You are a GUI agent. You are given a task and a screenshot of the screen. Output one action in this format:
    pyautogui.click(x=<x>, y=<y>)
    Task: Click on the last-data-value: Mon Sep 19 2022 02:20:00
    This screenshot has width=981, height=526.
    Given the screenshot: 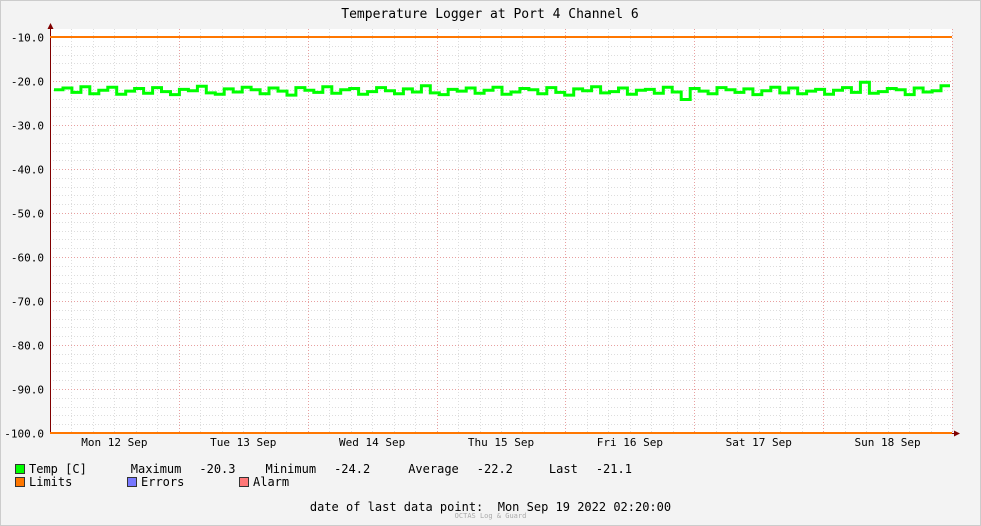 What is the action you would take?
    pyautogui.click(x=584, y=507)
    